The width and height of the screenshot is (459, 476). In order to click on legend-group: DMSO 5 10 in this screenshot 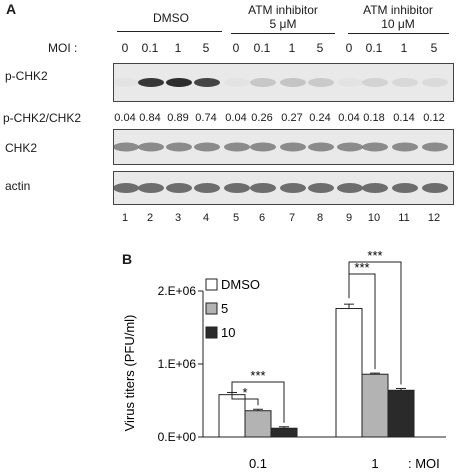, I will do `click(232, 308)`.